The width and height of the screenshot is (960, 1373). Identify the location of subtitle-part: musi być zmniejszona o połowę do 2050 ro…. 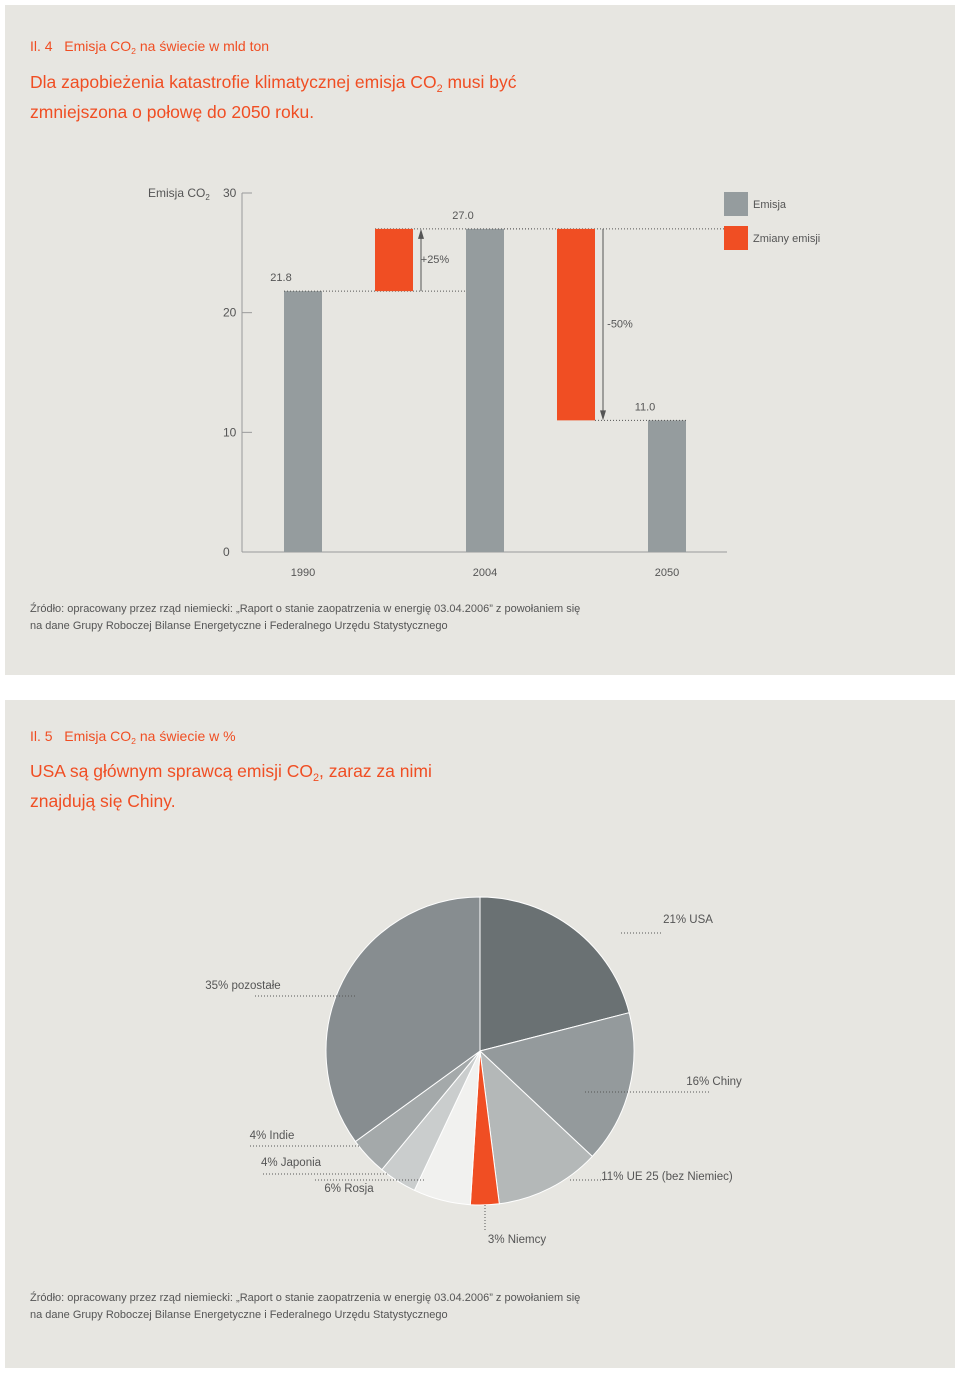
(273, 97).